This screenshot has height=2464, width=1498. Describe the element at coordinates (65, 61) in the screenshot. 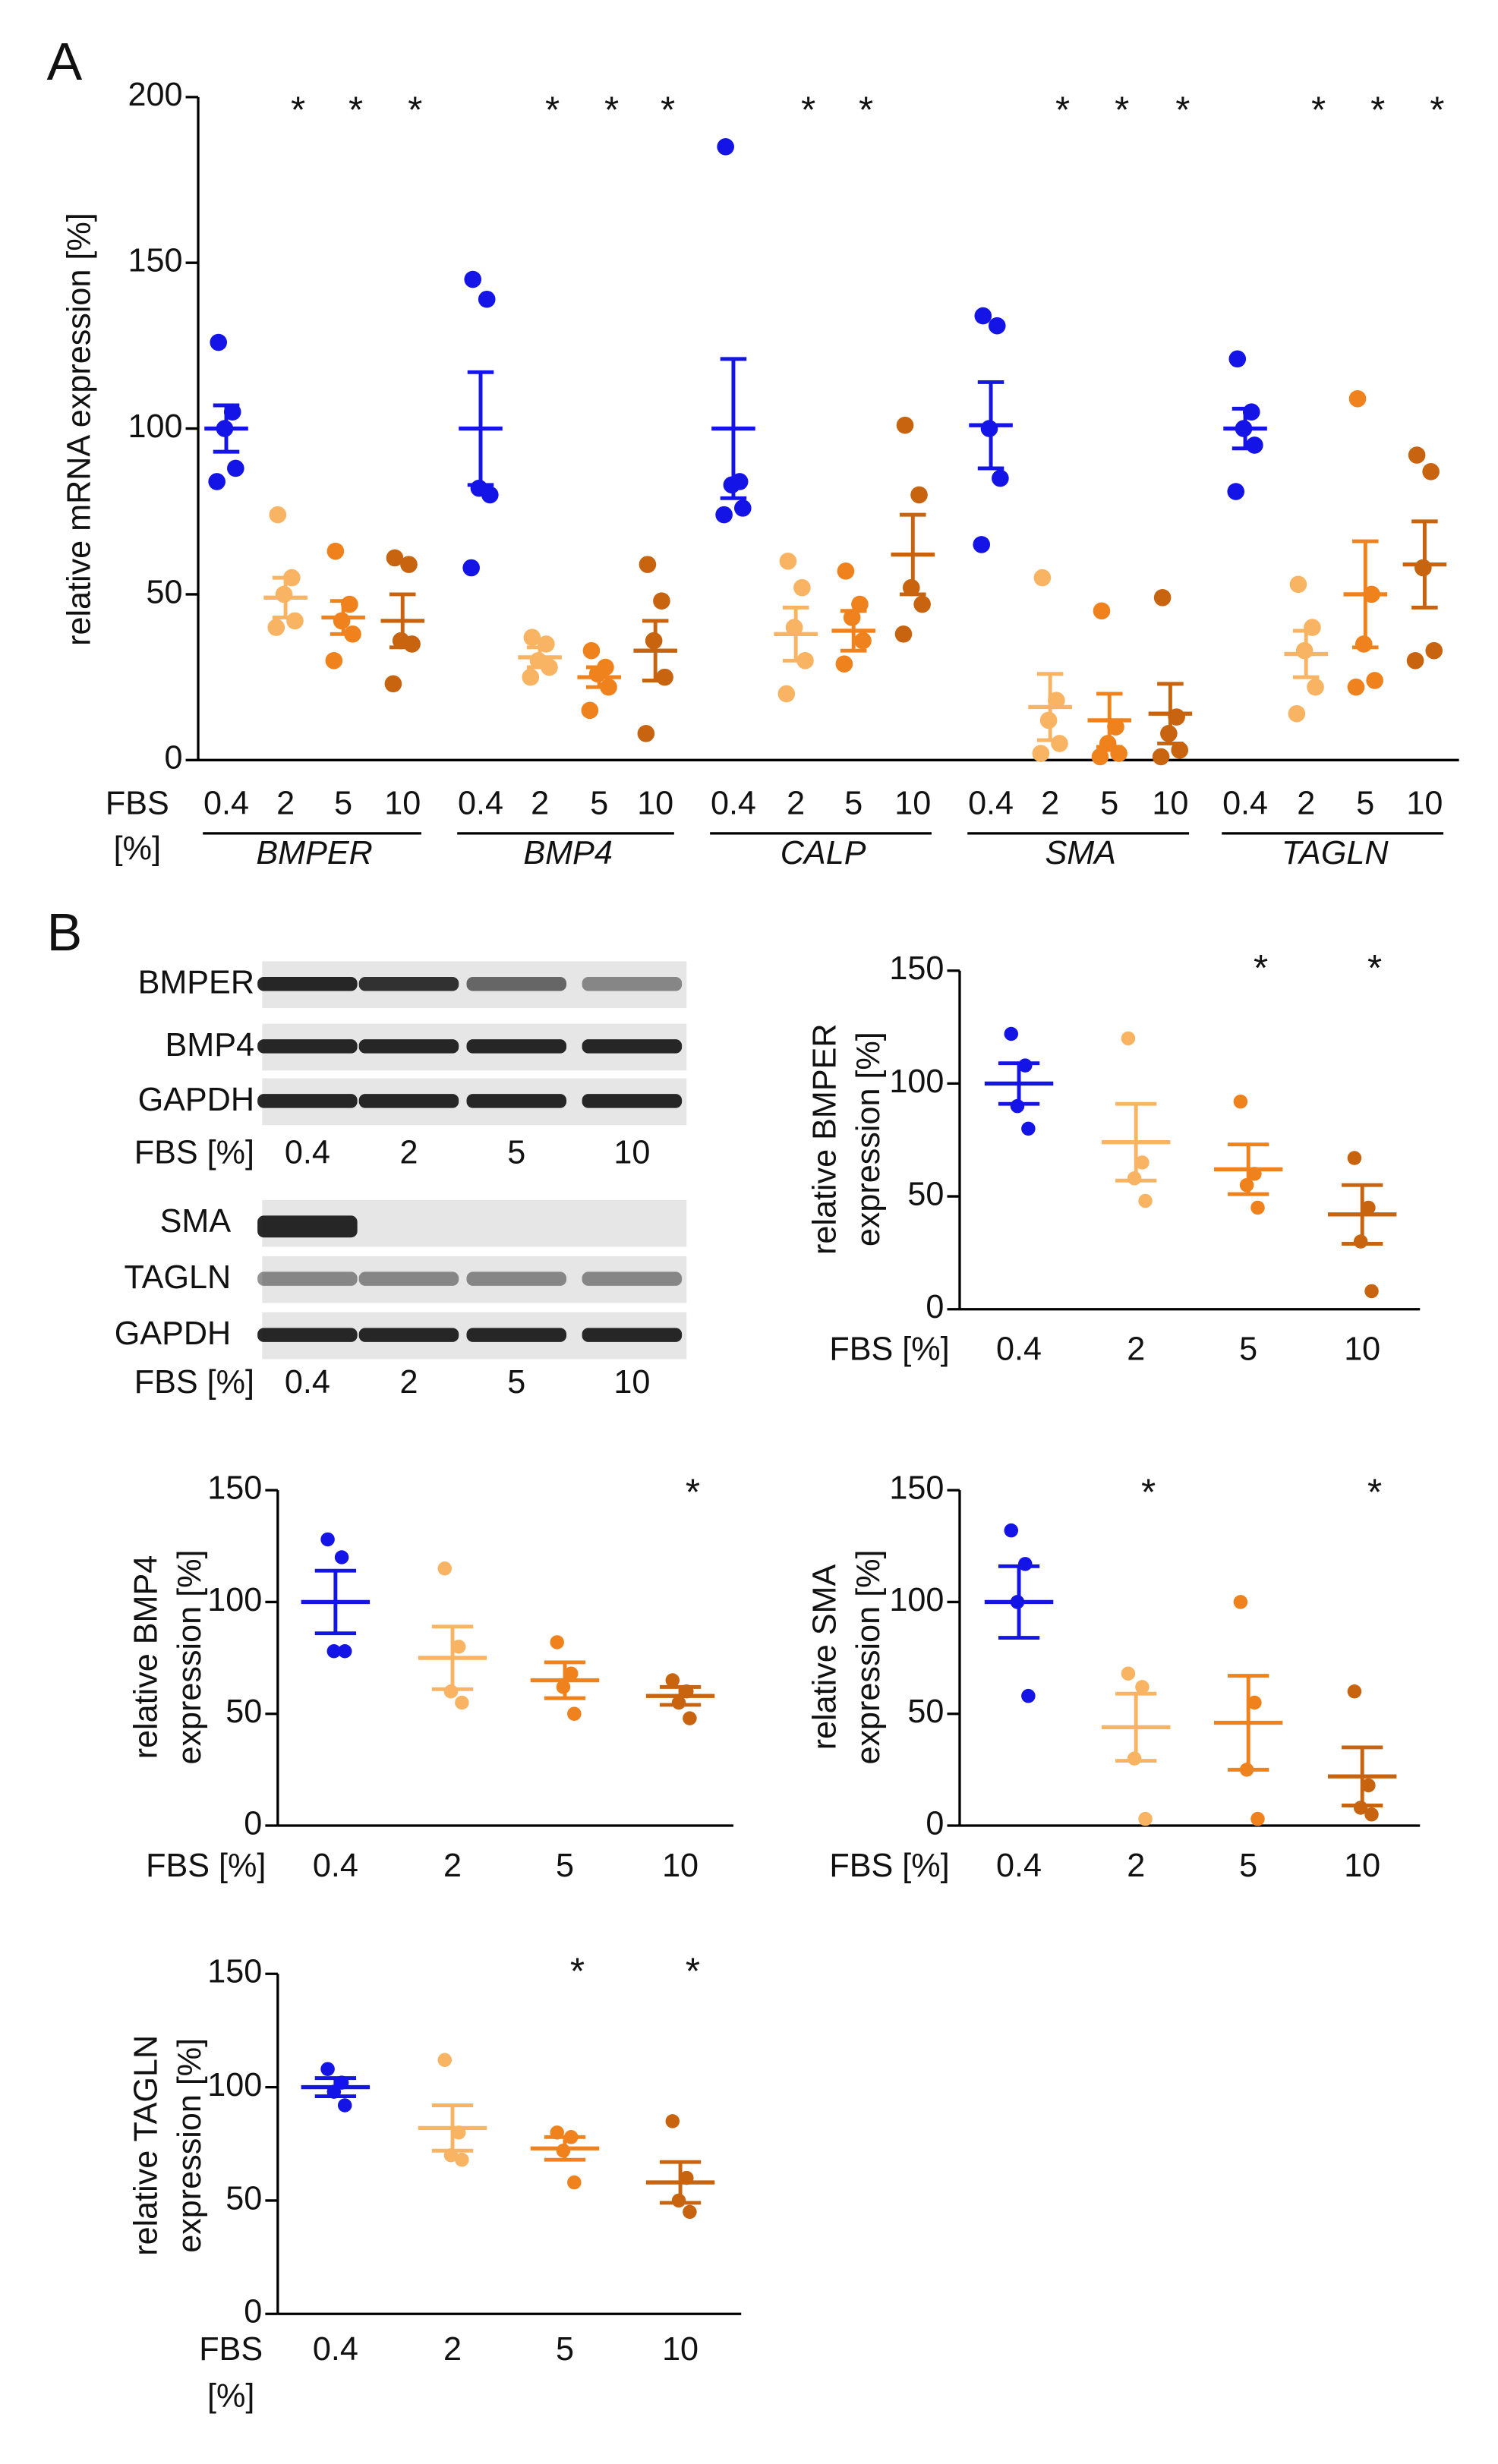

I see `panel-label: A` at that location.